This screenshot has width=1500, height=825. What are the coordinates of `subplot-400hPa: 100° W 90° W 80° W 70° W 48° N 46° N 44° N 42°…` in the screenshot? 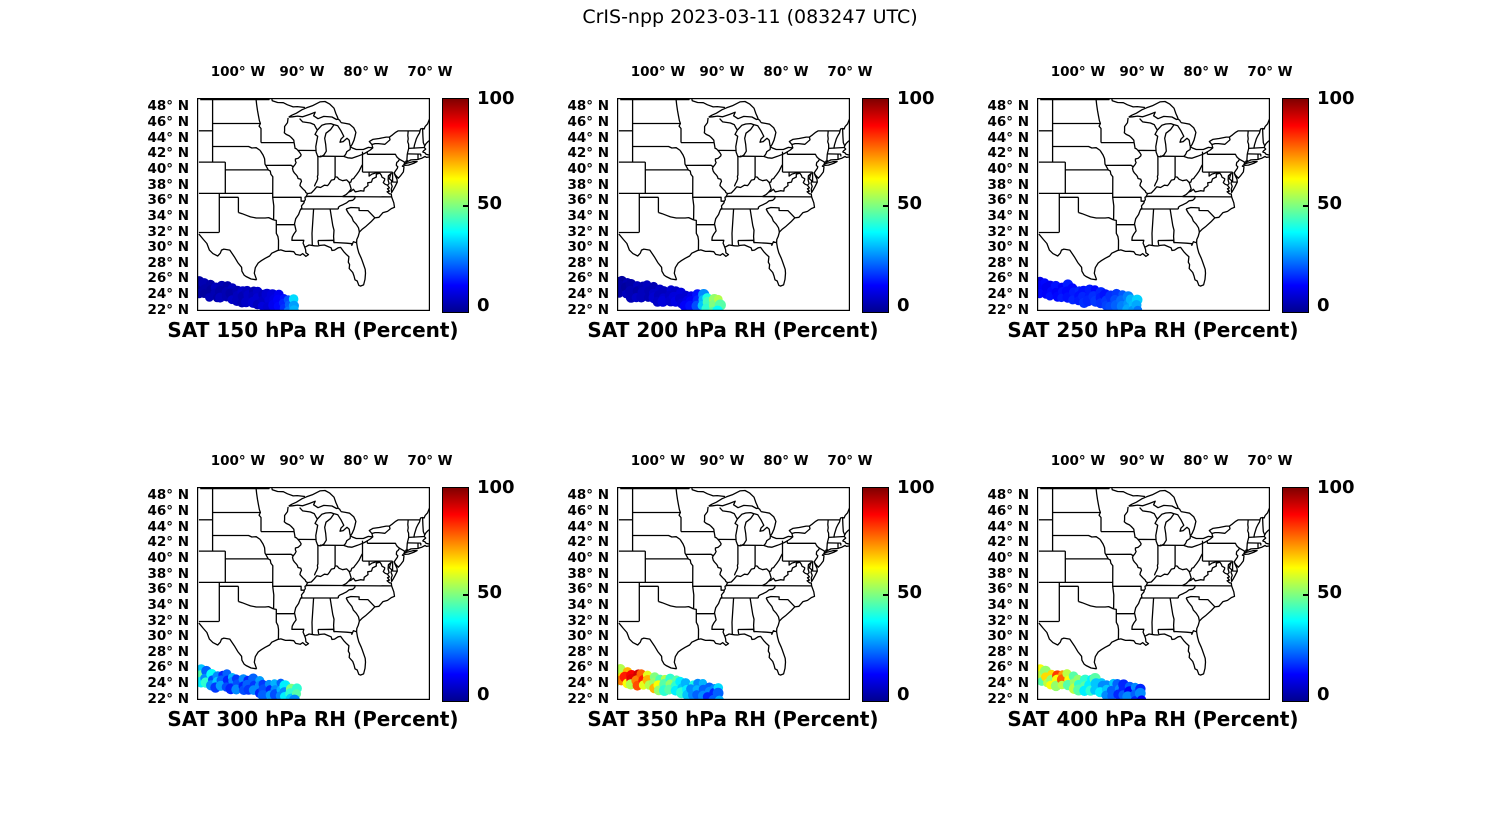 It's located at (1222, 630).